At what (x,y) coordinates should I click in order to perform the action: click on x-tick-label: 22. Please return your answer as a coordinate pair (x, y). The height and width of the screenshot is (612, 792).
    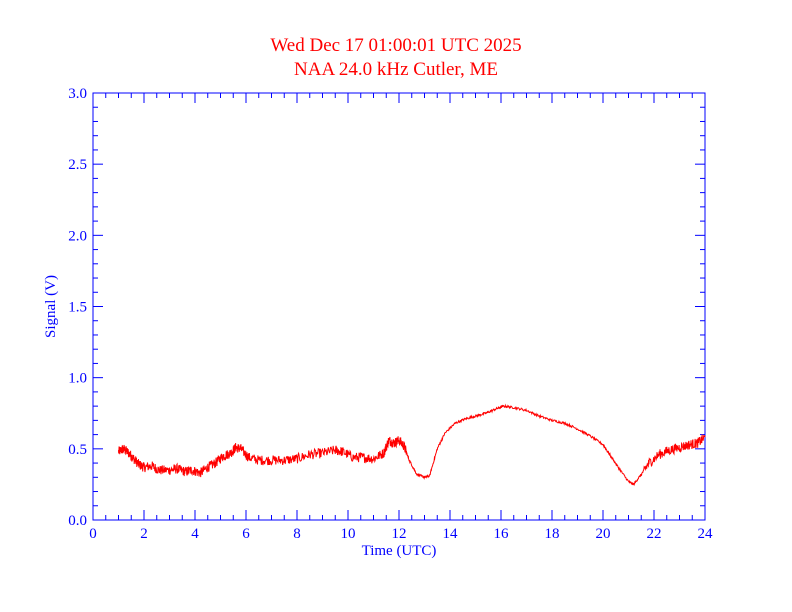
    Looking at the image, I should click on (654, 534).